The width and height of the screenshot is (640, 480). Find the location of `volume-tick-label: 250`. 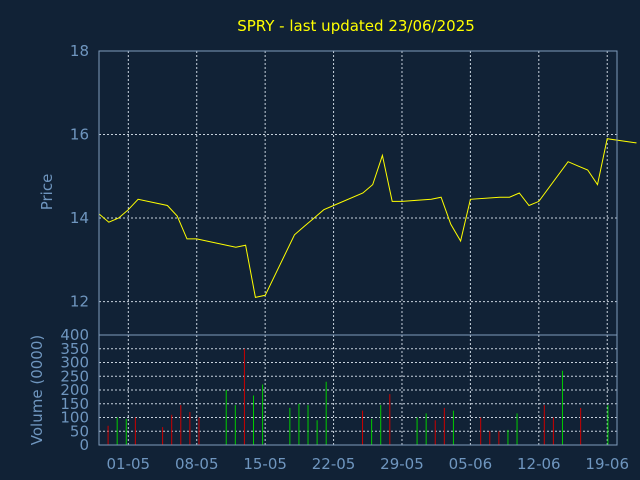

volume-tick-label: 250 is located at coordinates (74, 376).